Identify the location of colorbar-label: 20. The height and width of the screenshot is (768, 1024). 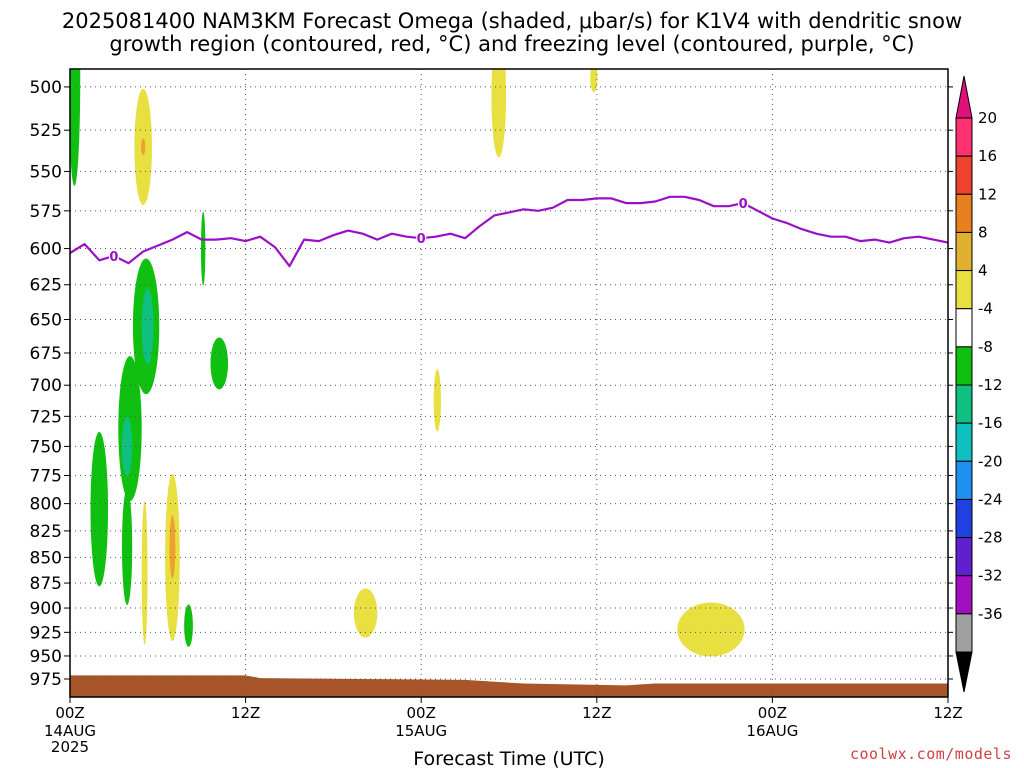
(987, 118).